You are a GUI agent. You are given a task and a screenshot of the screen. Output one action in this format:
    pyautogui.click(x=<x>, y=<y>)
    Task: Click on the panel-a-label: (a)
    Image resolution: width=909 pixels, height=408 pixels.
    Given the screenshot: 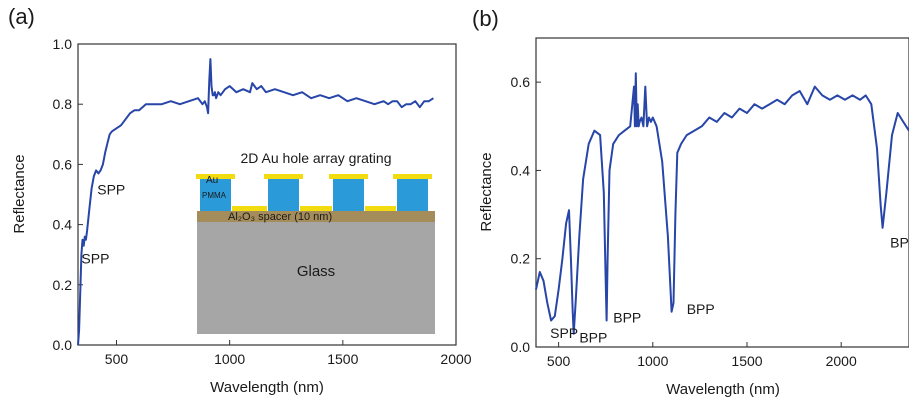 What is the action you would take?
    pyautogui.click(x=21, y=16)
    